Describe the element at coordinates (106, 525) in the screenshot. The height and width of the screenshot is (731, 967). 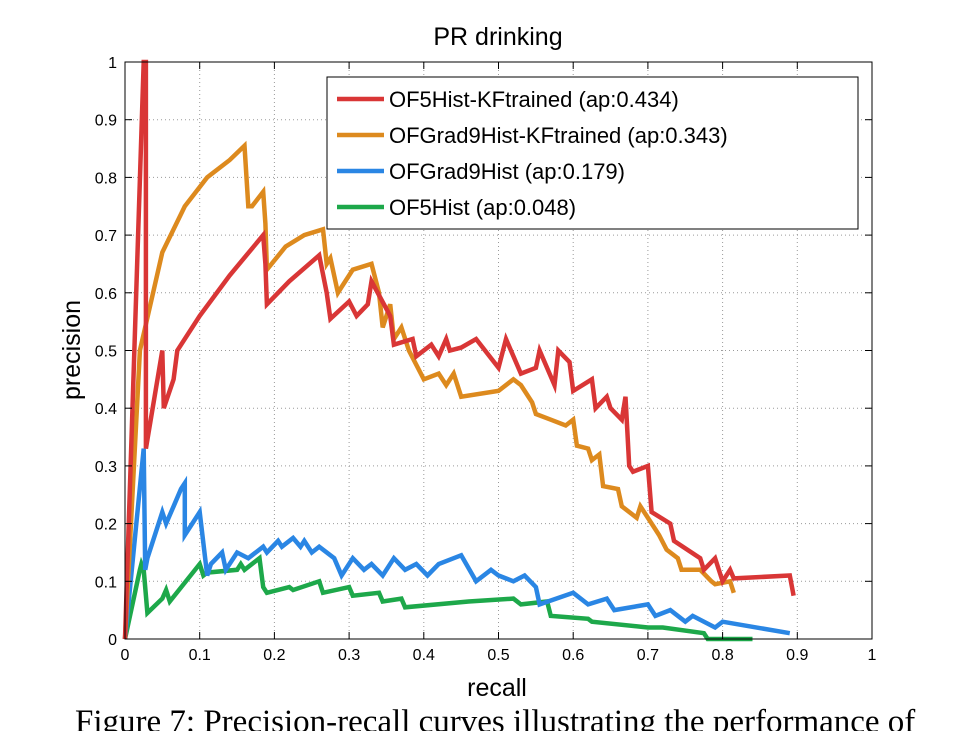
I see `y-tick-label: 0.2` at that location.